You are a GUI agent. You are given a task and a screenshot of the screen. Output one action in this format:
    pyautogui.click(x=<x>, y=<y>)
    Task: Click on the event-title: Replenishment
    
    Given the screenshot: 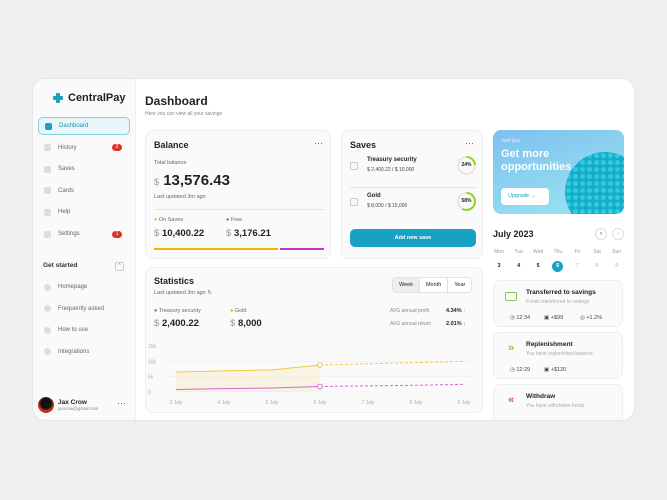 What is the action you would take?
    pyautogui.click(x=549, y=344)
    